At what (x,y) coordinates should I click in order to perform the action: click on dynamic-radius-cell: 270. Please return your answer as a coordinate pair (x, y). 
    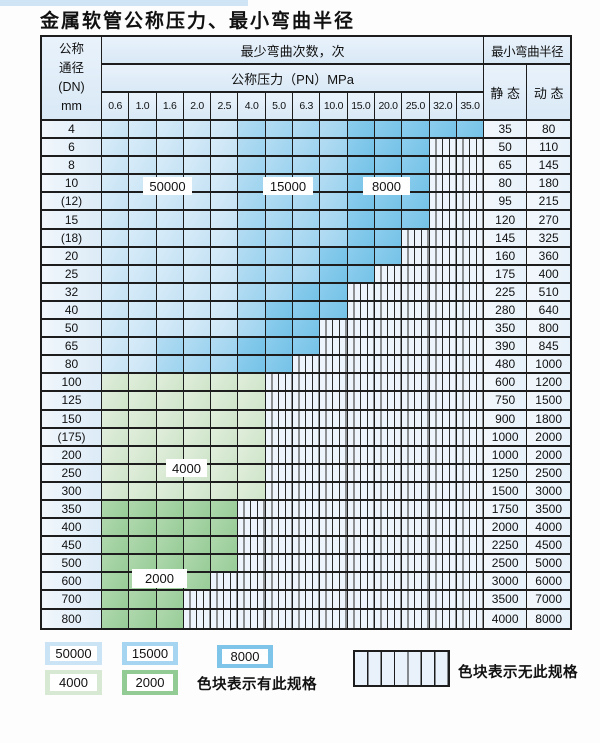
    Looking at the image, I should click on (549, 220).